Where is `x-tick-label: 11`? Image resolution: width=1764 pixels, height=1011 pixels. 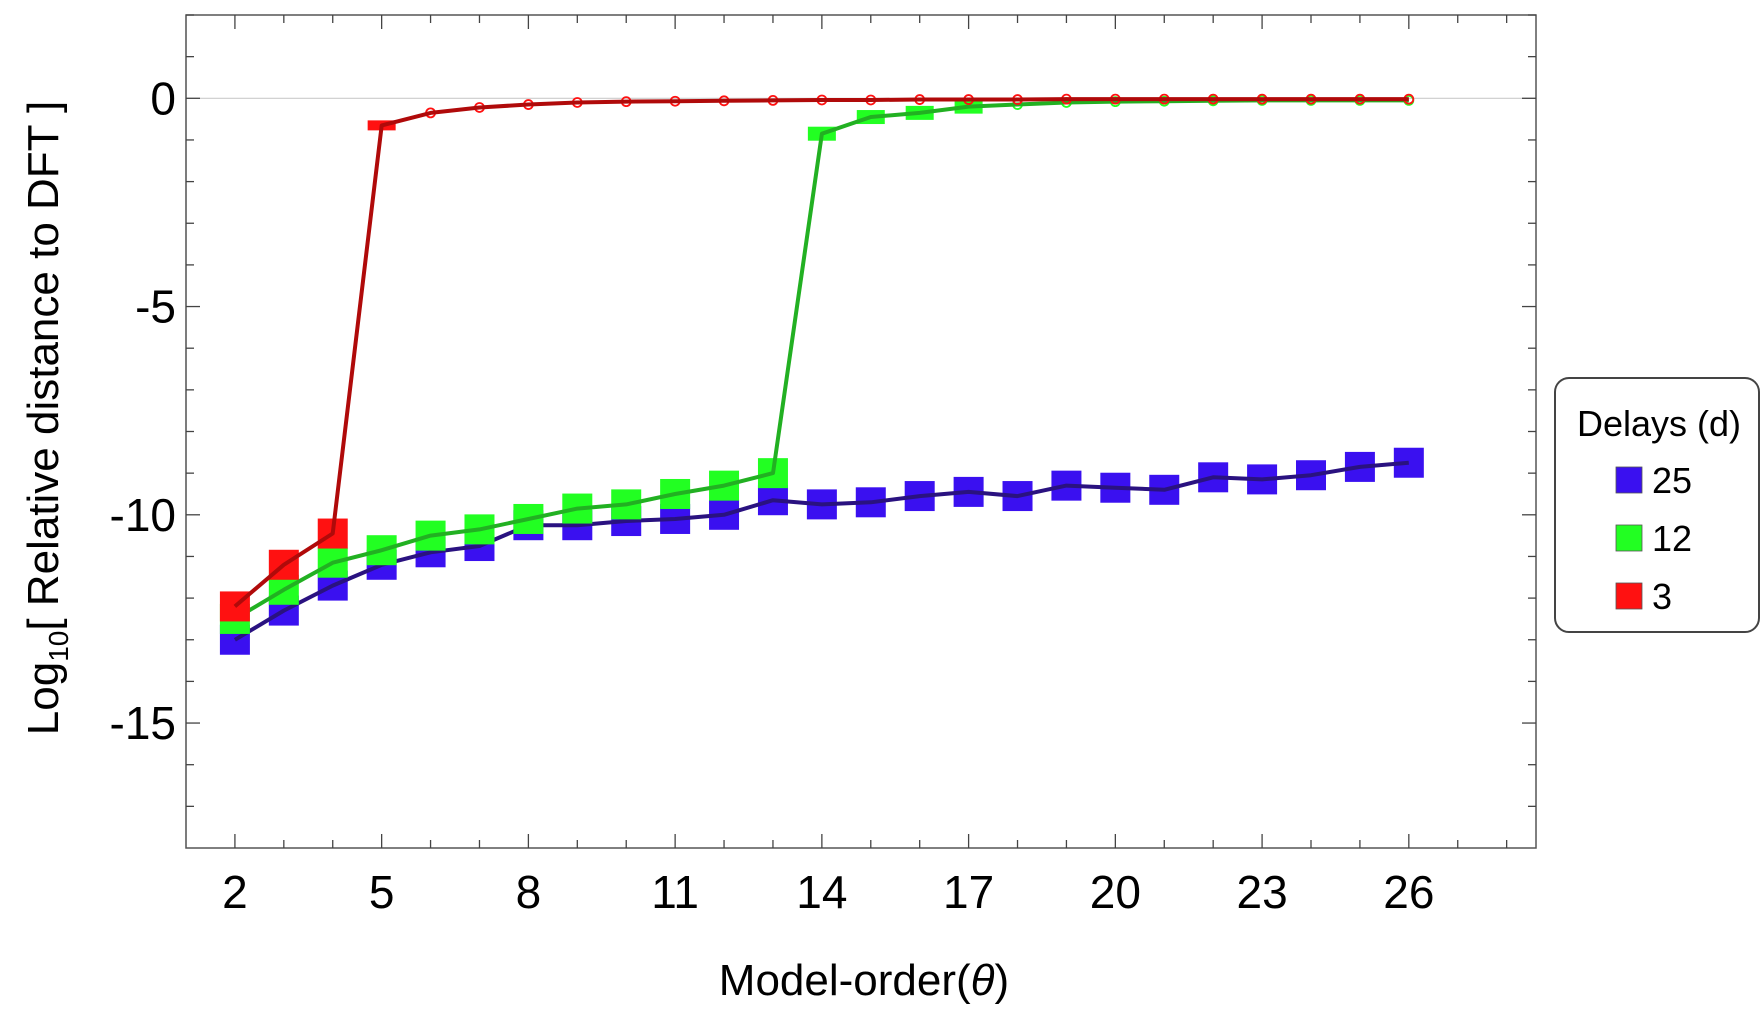
x-tick-label: 11 is located at coordinates (675, 892).